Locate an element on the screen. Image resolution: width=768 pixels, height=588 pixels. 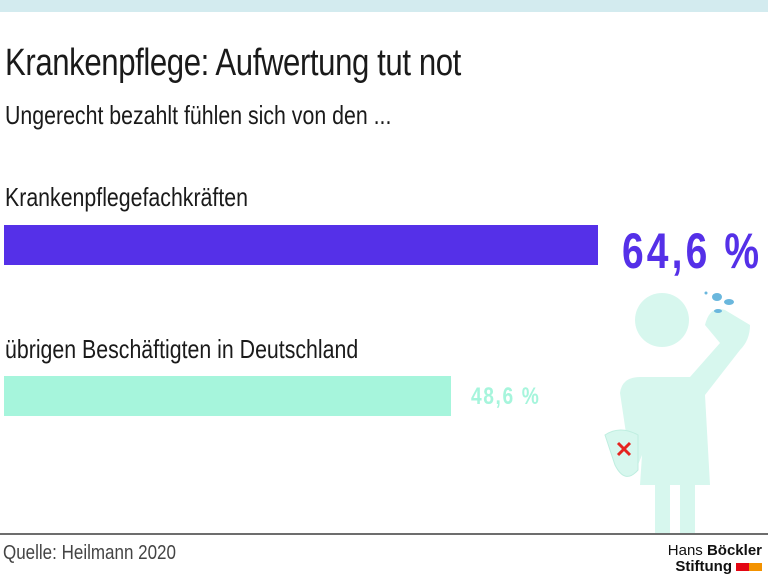
footer-divider is located at coordinates (384, 534).